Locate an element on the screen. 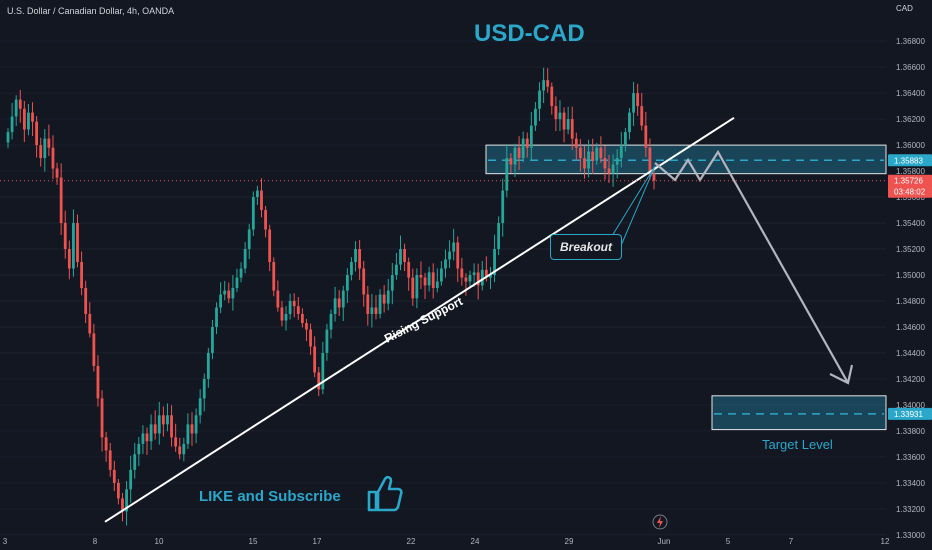 This screenshot has width=932, height=550. rising-support-label: Rising Support is located at coordinates (423, 320).